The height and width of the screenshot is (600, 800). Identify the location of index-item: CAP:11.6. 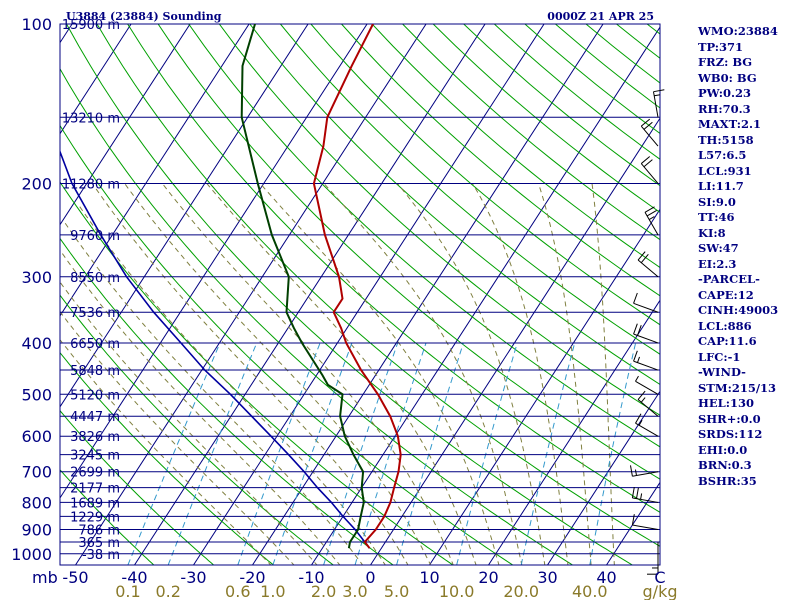
(727, 341).